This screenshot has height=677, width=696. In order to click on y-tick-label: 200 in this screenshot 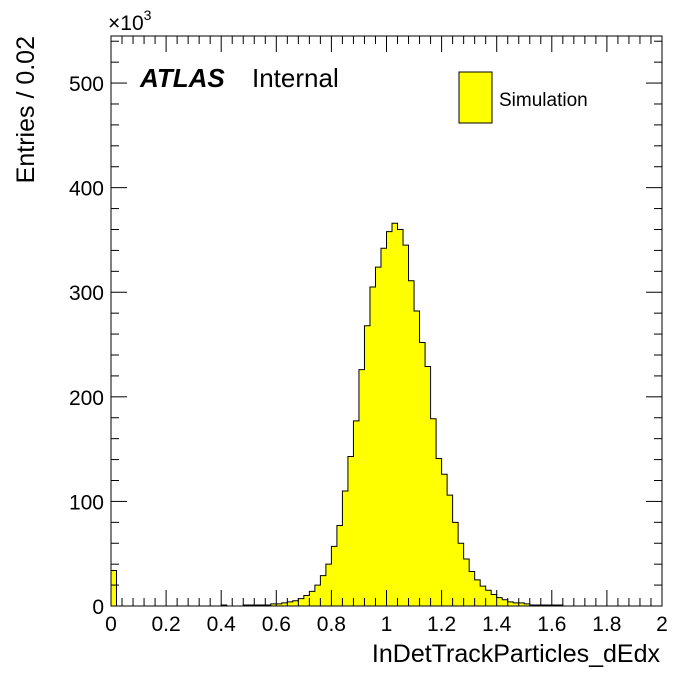, I will do `click(86, 398)`.